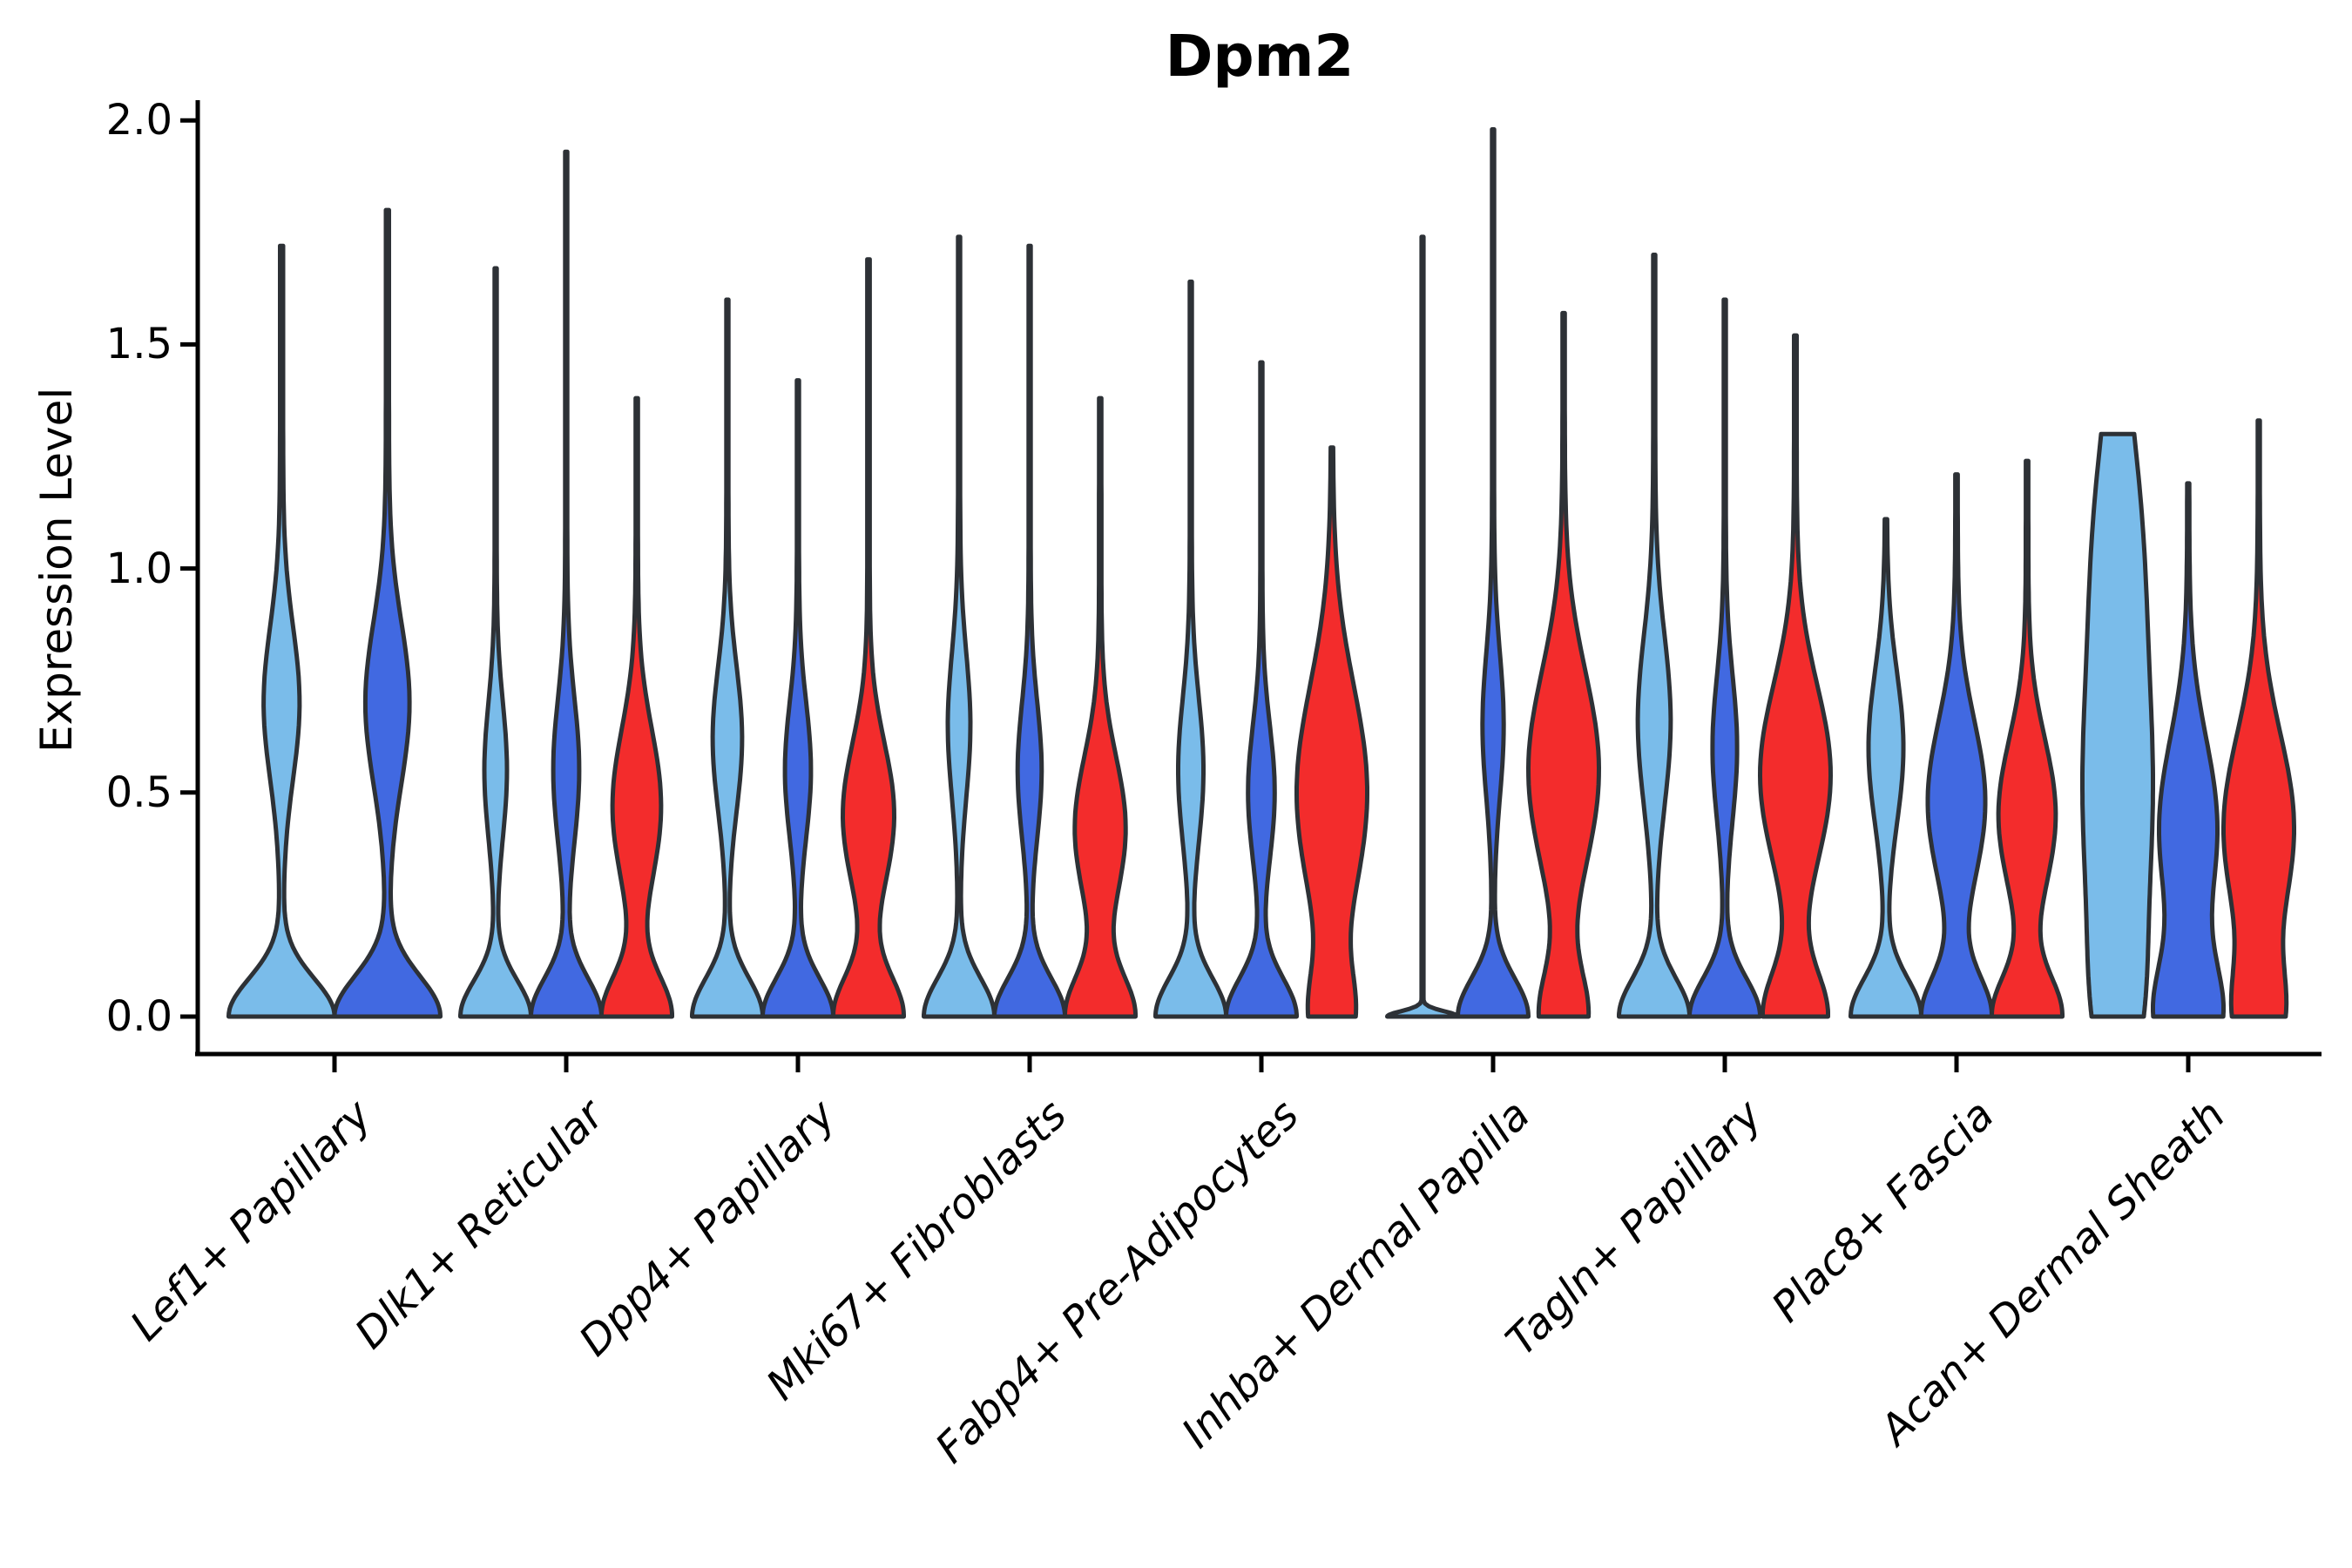 Image resolution: width=2352 pixels, height=1568 pixels. What do you see at coordinates (138, 344) in the screenshot?
I see `y-tick-label: 1.5` at bounding box center [138, 344].